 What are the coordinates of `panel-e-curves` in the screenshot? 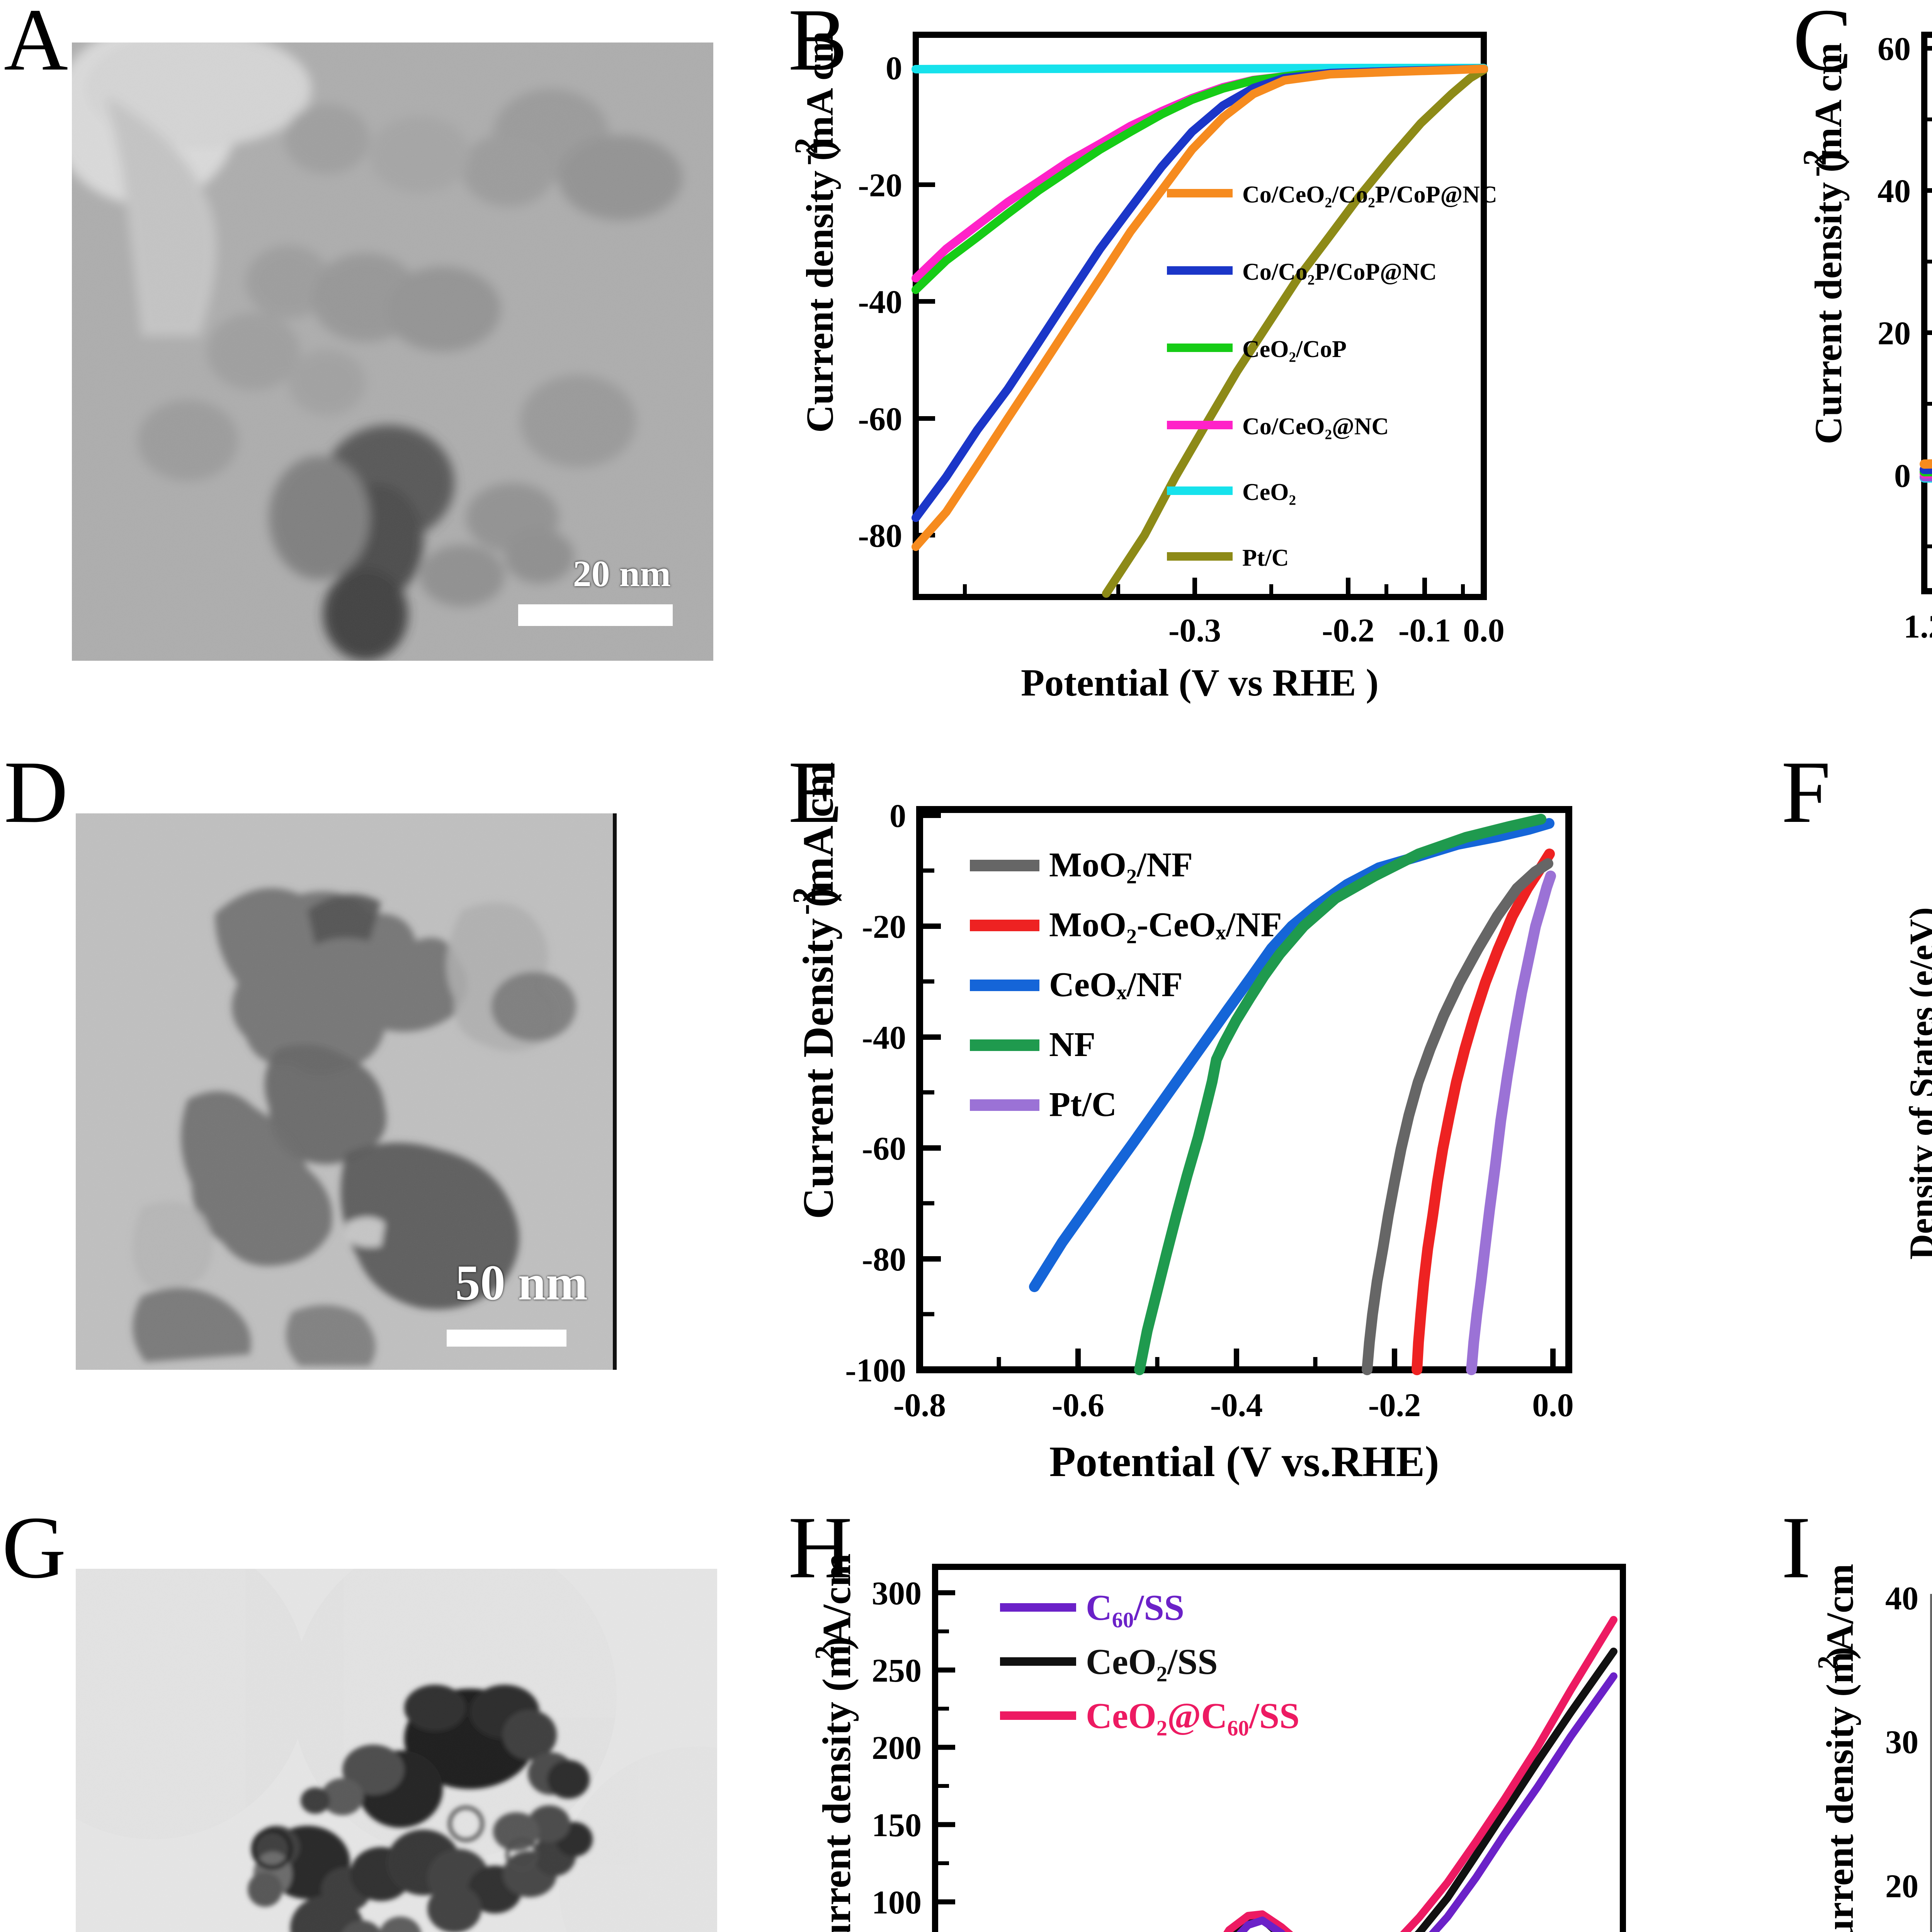 It's located at (1292, 1094).